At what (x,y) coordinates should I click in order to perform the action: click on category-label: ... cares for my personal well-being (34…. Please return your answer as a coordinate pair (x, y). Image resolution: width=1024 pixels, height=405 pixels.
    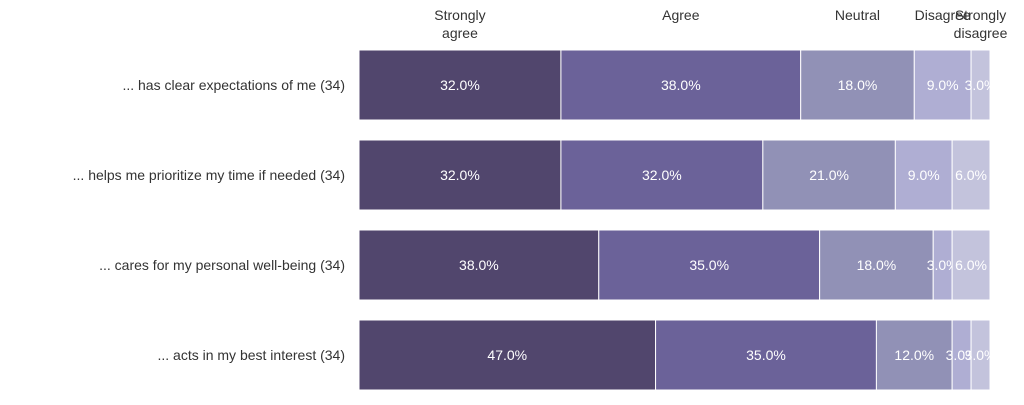
    Looking at the image, I should click on (222, 265).